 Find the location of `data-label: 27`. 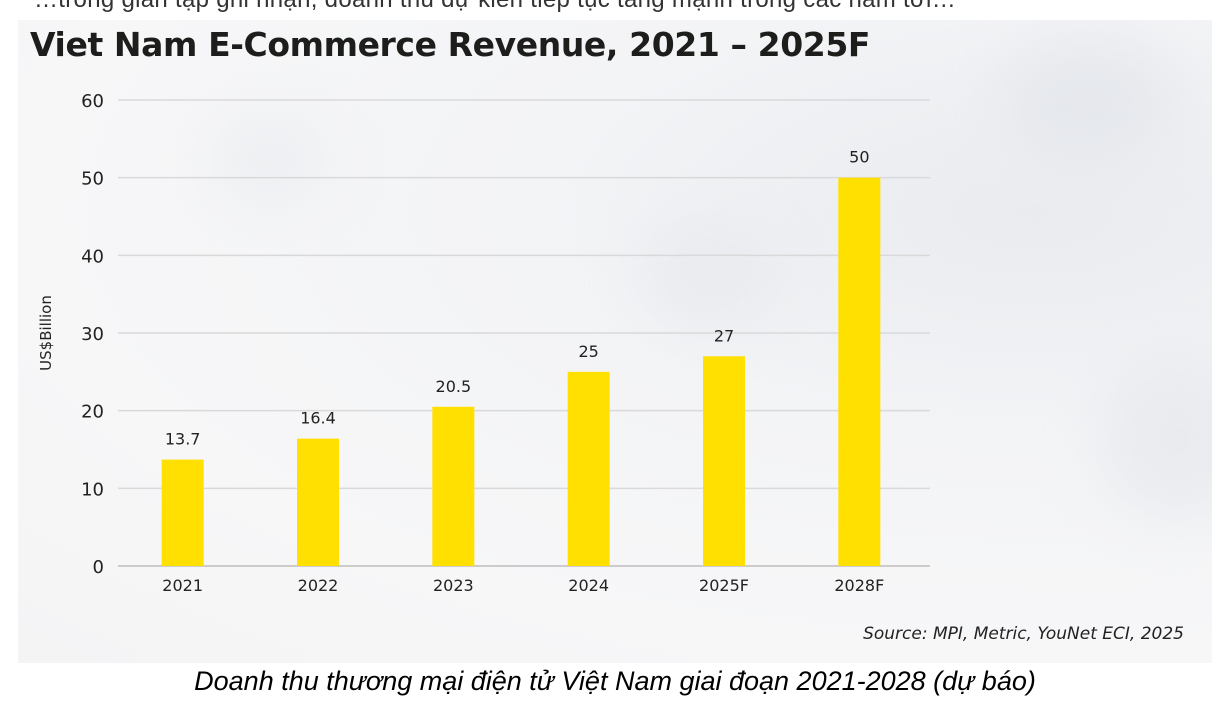

data-label: 27 is located at coordinates (724, 335).